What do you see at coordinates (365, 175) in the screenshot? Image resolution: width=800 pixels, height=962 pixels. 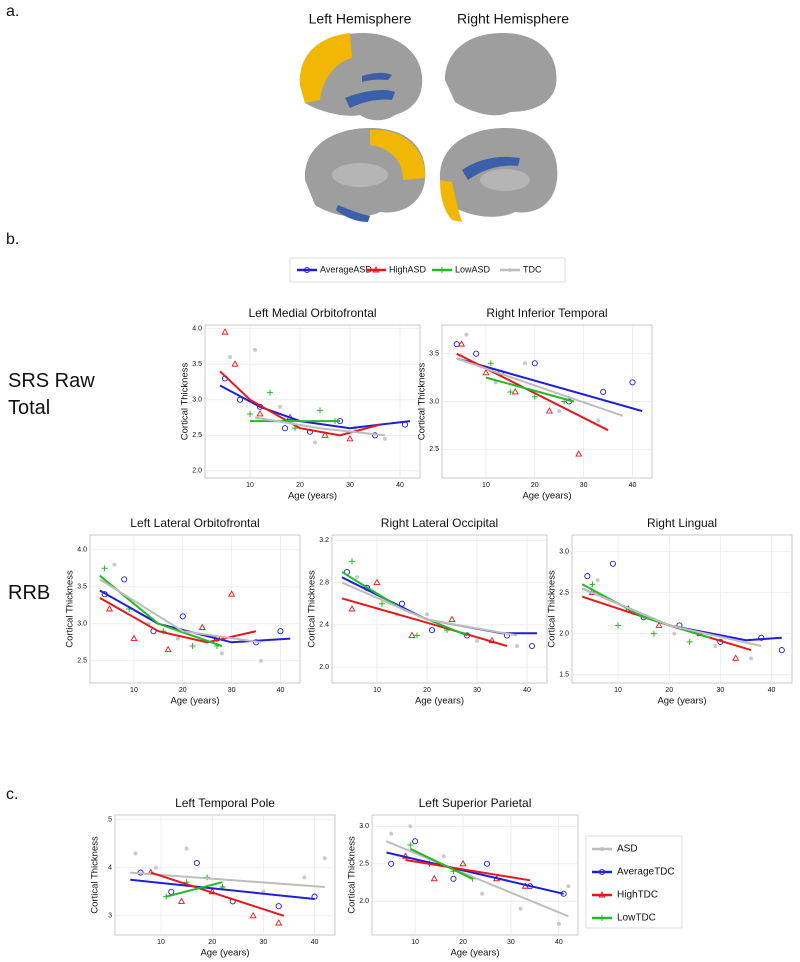 I see `brain-left-medial` at bounding box center [365, 175].